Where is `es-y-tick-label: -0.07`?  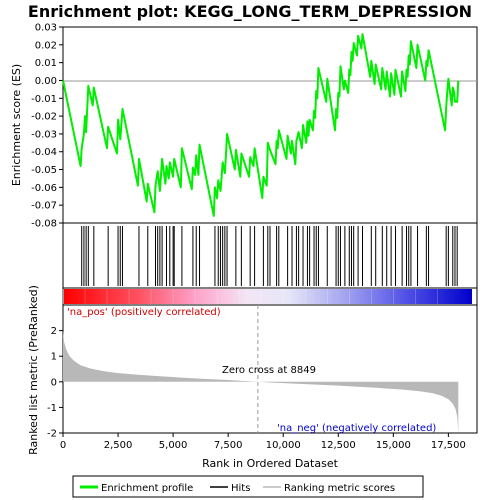 es-y-tick-label: -0.07 is located at coordinates (44, 206).